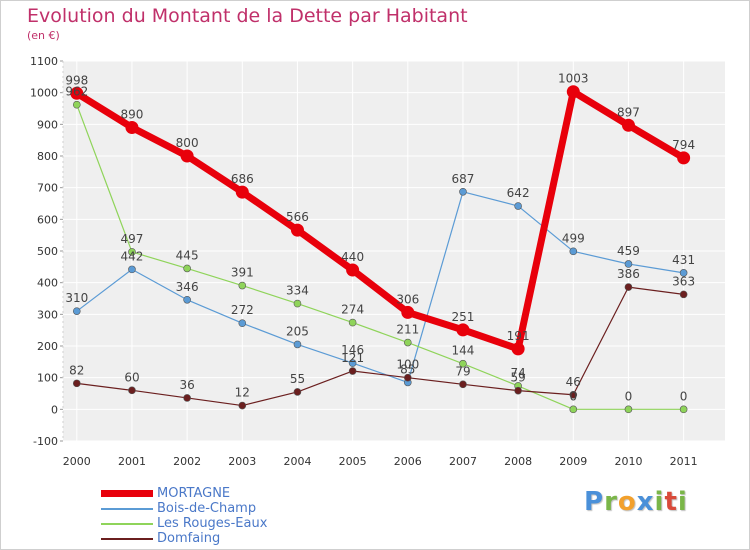 The width and height of the screenshot is (750, 550). Describe the element at coordinates (76, 370) in the screenshot. I see `data-label: 82` at that location.